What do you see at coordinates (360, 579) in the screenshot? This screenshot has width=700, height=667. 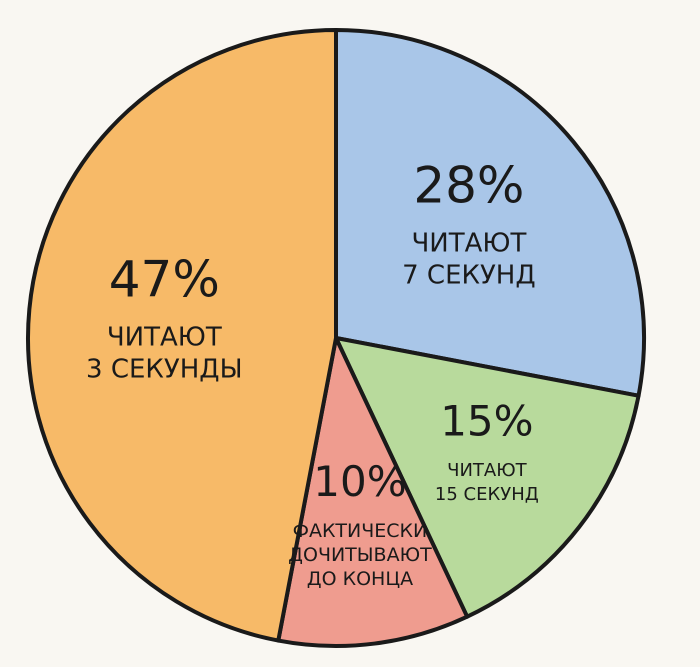 I see `slice-label: ДО КОНЦА` at bounding box center [360, 579].